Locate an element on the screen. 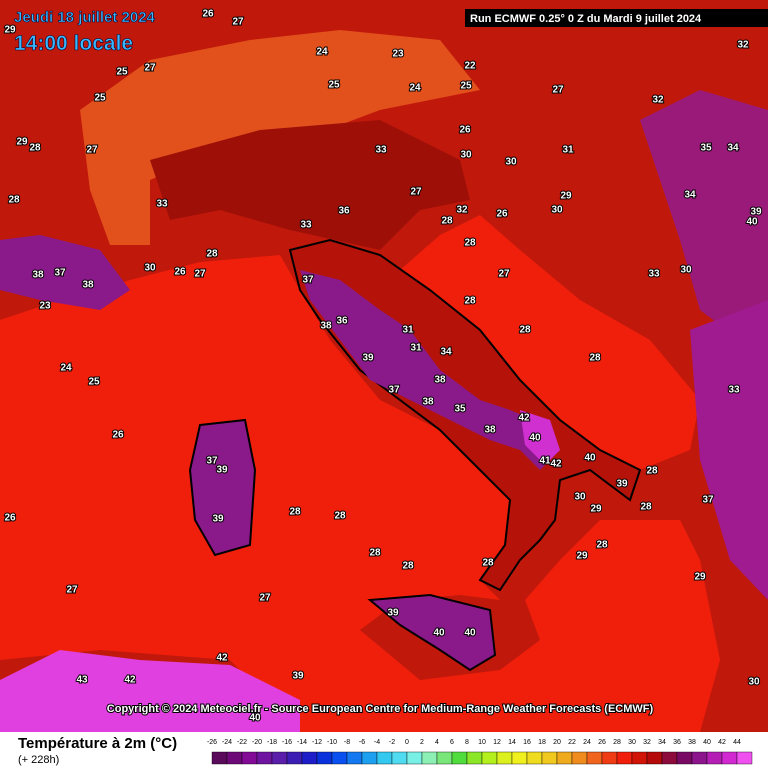  colorbar-tick-label: -4 is located at coordinates (377, 742).